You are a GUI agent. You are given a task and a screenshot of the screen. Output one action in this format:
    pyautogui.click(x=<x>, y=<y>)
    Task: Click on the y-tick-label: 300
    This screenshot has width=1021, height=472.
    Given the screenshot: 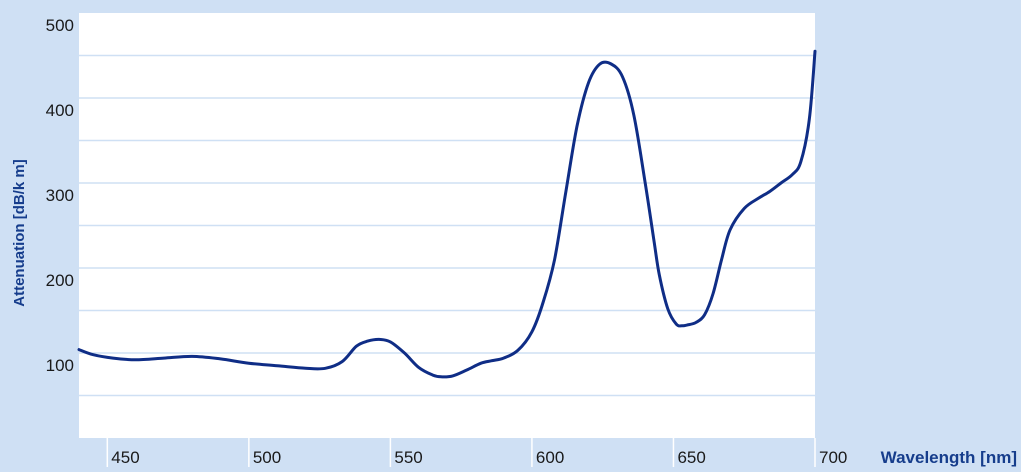 What is the action you would take?
    pyautogui.click(x=60, y=195)
    